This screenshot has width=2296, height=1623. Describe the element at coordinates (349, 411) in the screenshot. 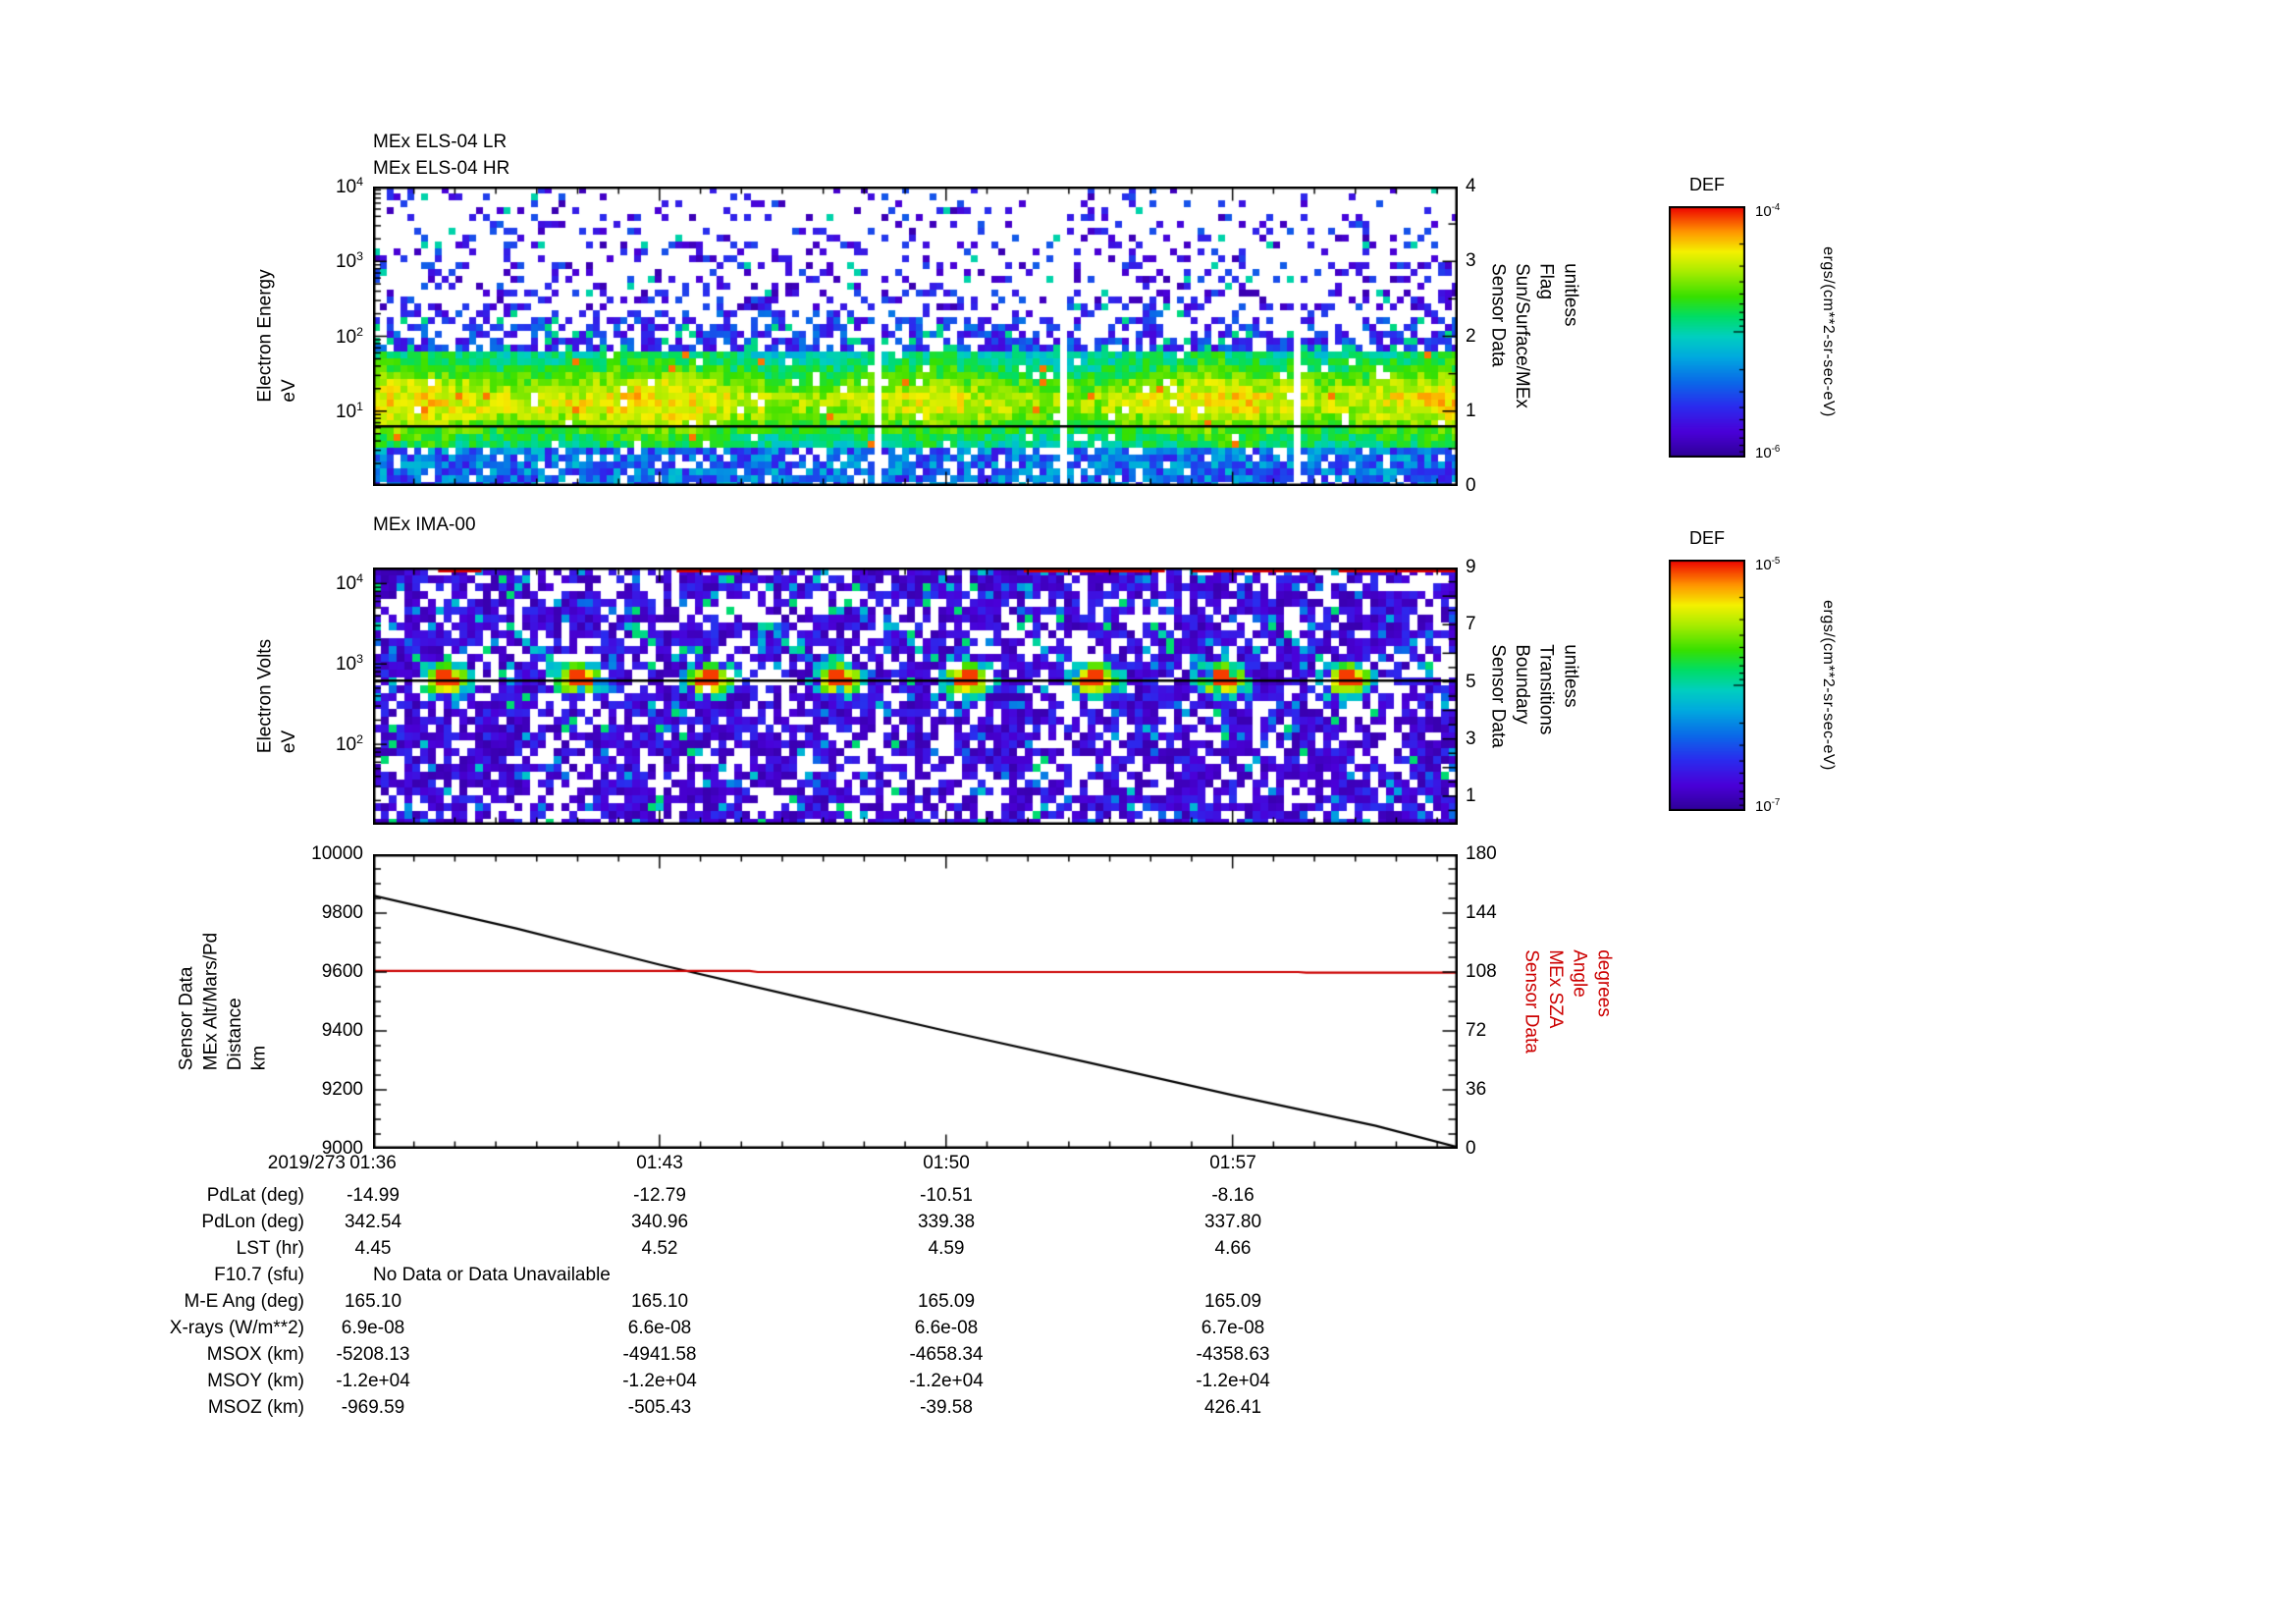

I see `els-ytick-label: 10¹` at that location.